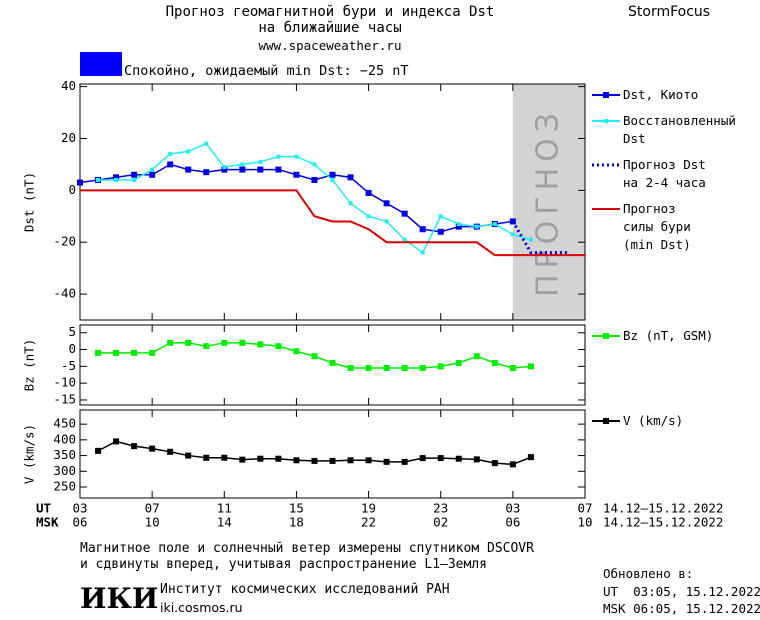 The width and height of the screenshot is (760, 620). Describe the element at coordinates (68, 365) in the screenshot. I see `y-tick-label: -5` at that location.